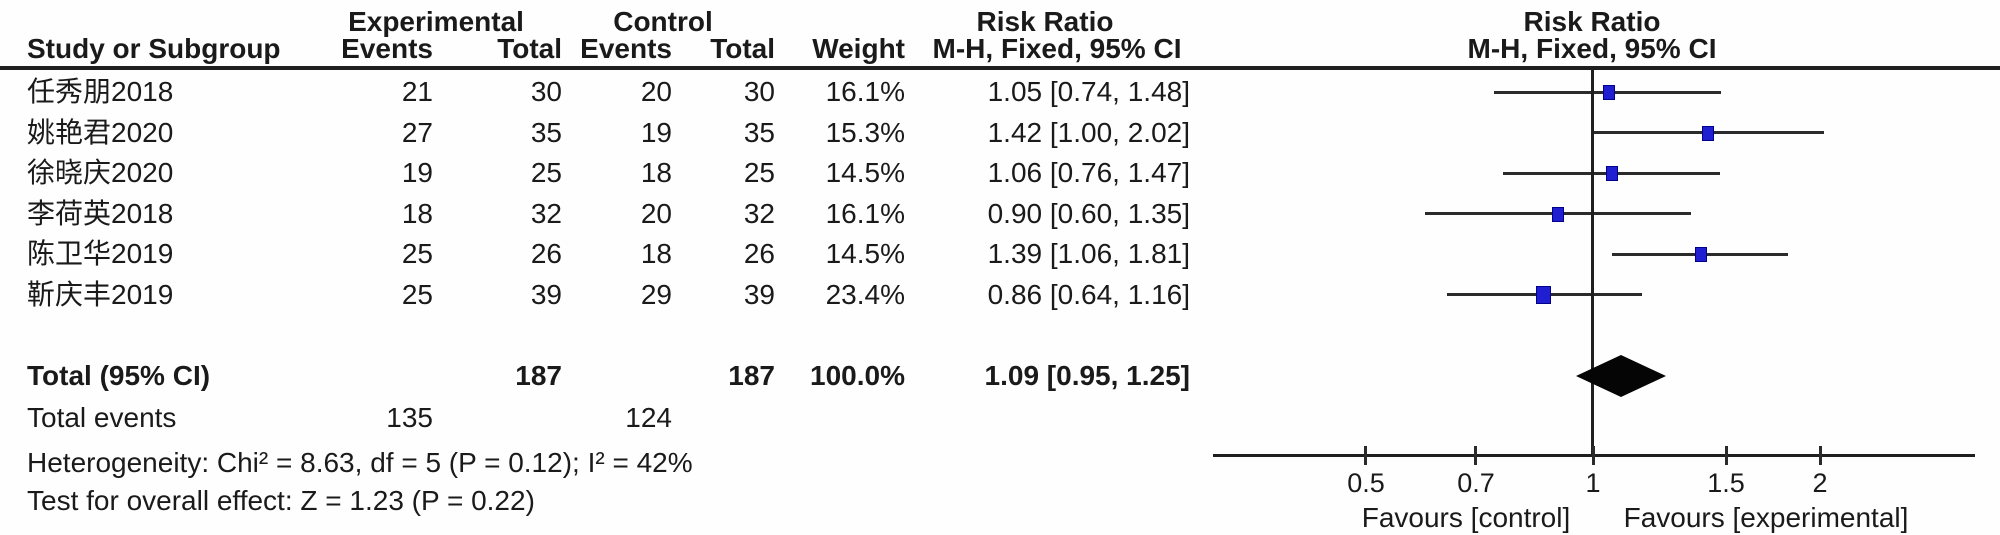  Describe the element at coordinates (1621, 376) in the screenshot. I see `pooled-effect-diamond` at that location.